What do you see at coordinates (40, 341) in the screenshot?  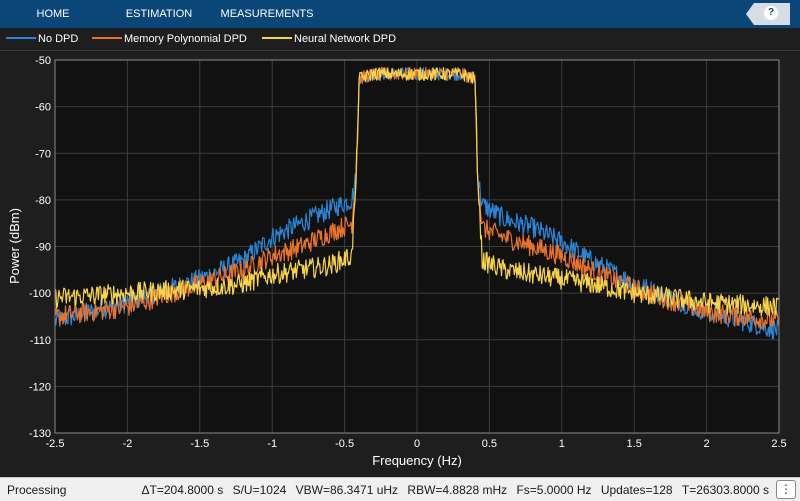 I see `y-tick-label: -110` at bounding box center [40, 341].